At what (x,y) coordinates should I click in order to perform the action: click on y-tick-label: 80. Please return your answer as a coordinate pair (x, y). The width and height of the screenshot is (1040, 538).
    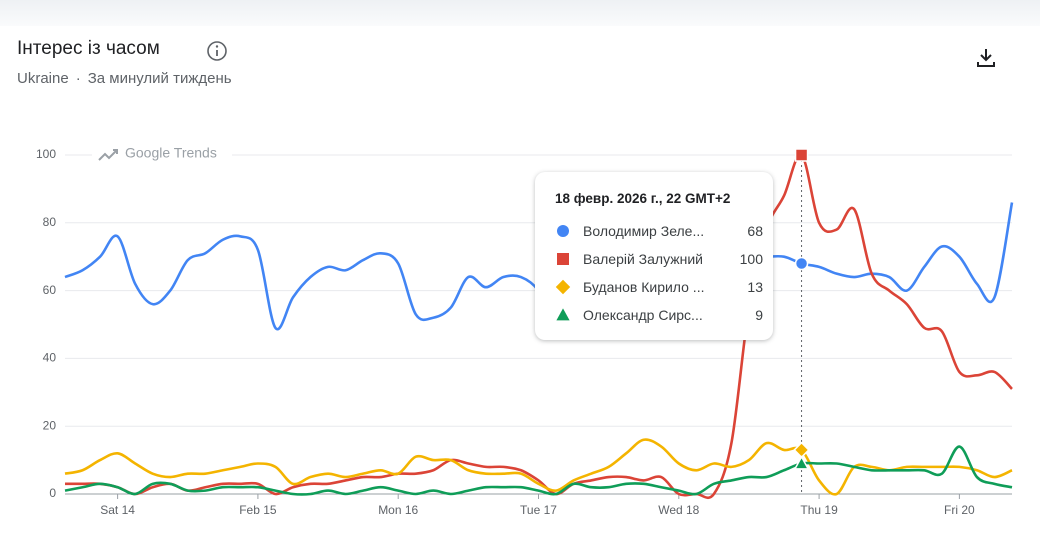
    Looking at the image, I should click on (50, 222).